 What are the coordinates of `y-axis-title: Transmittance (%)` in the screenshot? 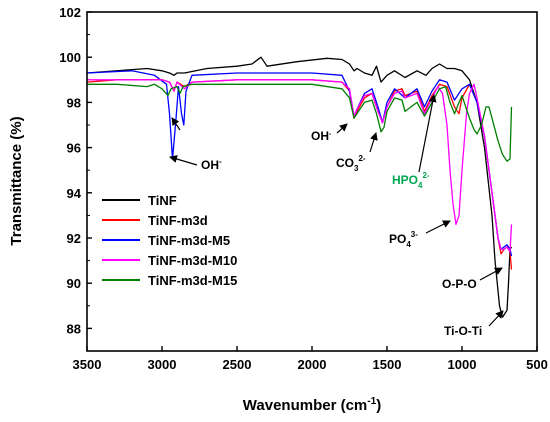 It's located at (16, 180).